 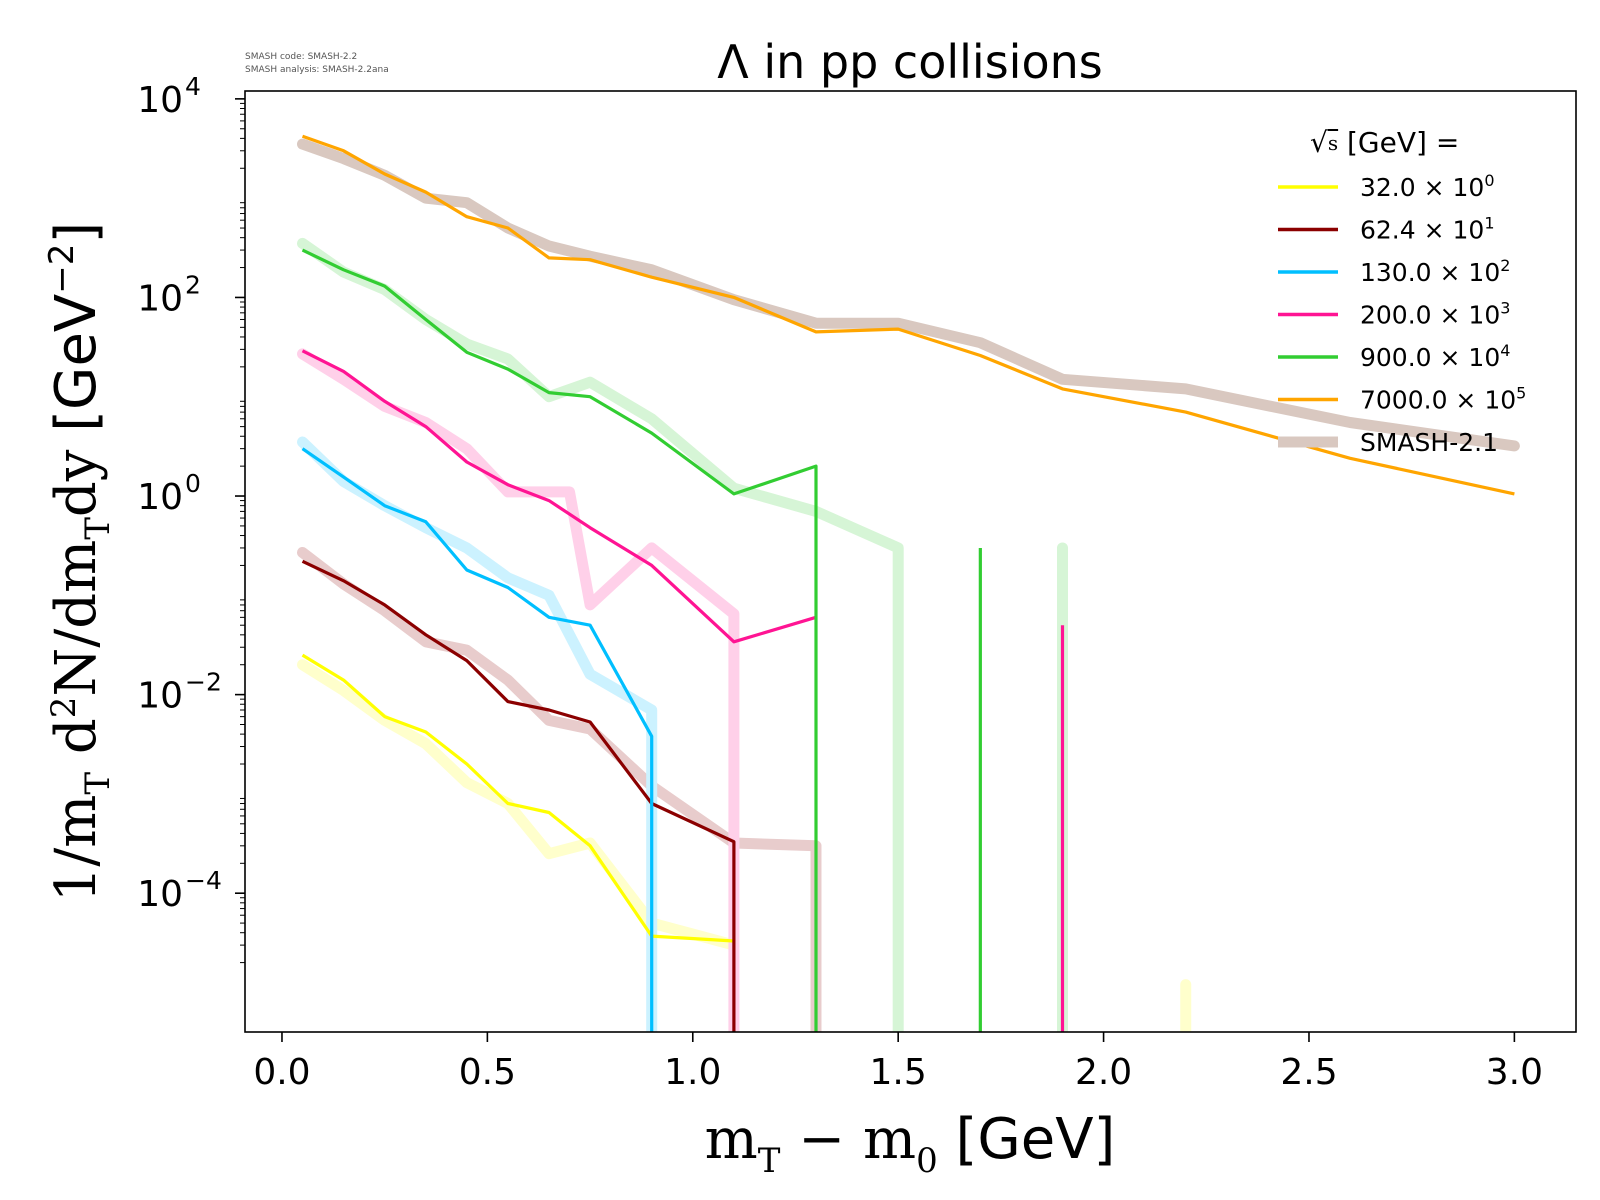 I want to click on x-axis-label: mT − m0 [GeV], so click(x=910, y=1144).